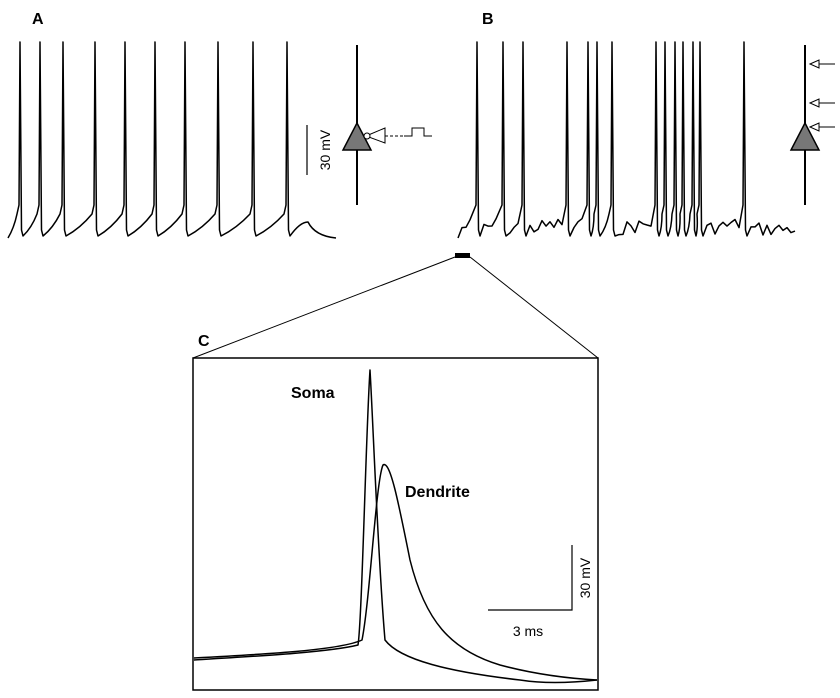  Describe the element at coordinates (530, 578) in the screenshot. I see `scale-bar` at that location.